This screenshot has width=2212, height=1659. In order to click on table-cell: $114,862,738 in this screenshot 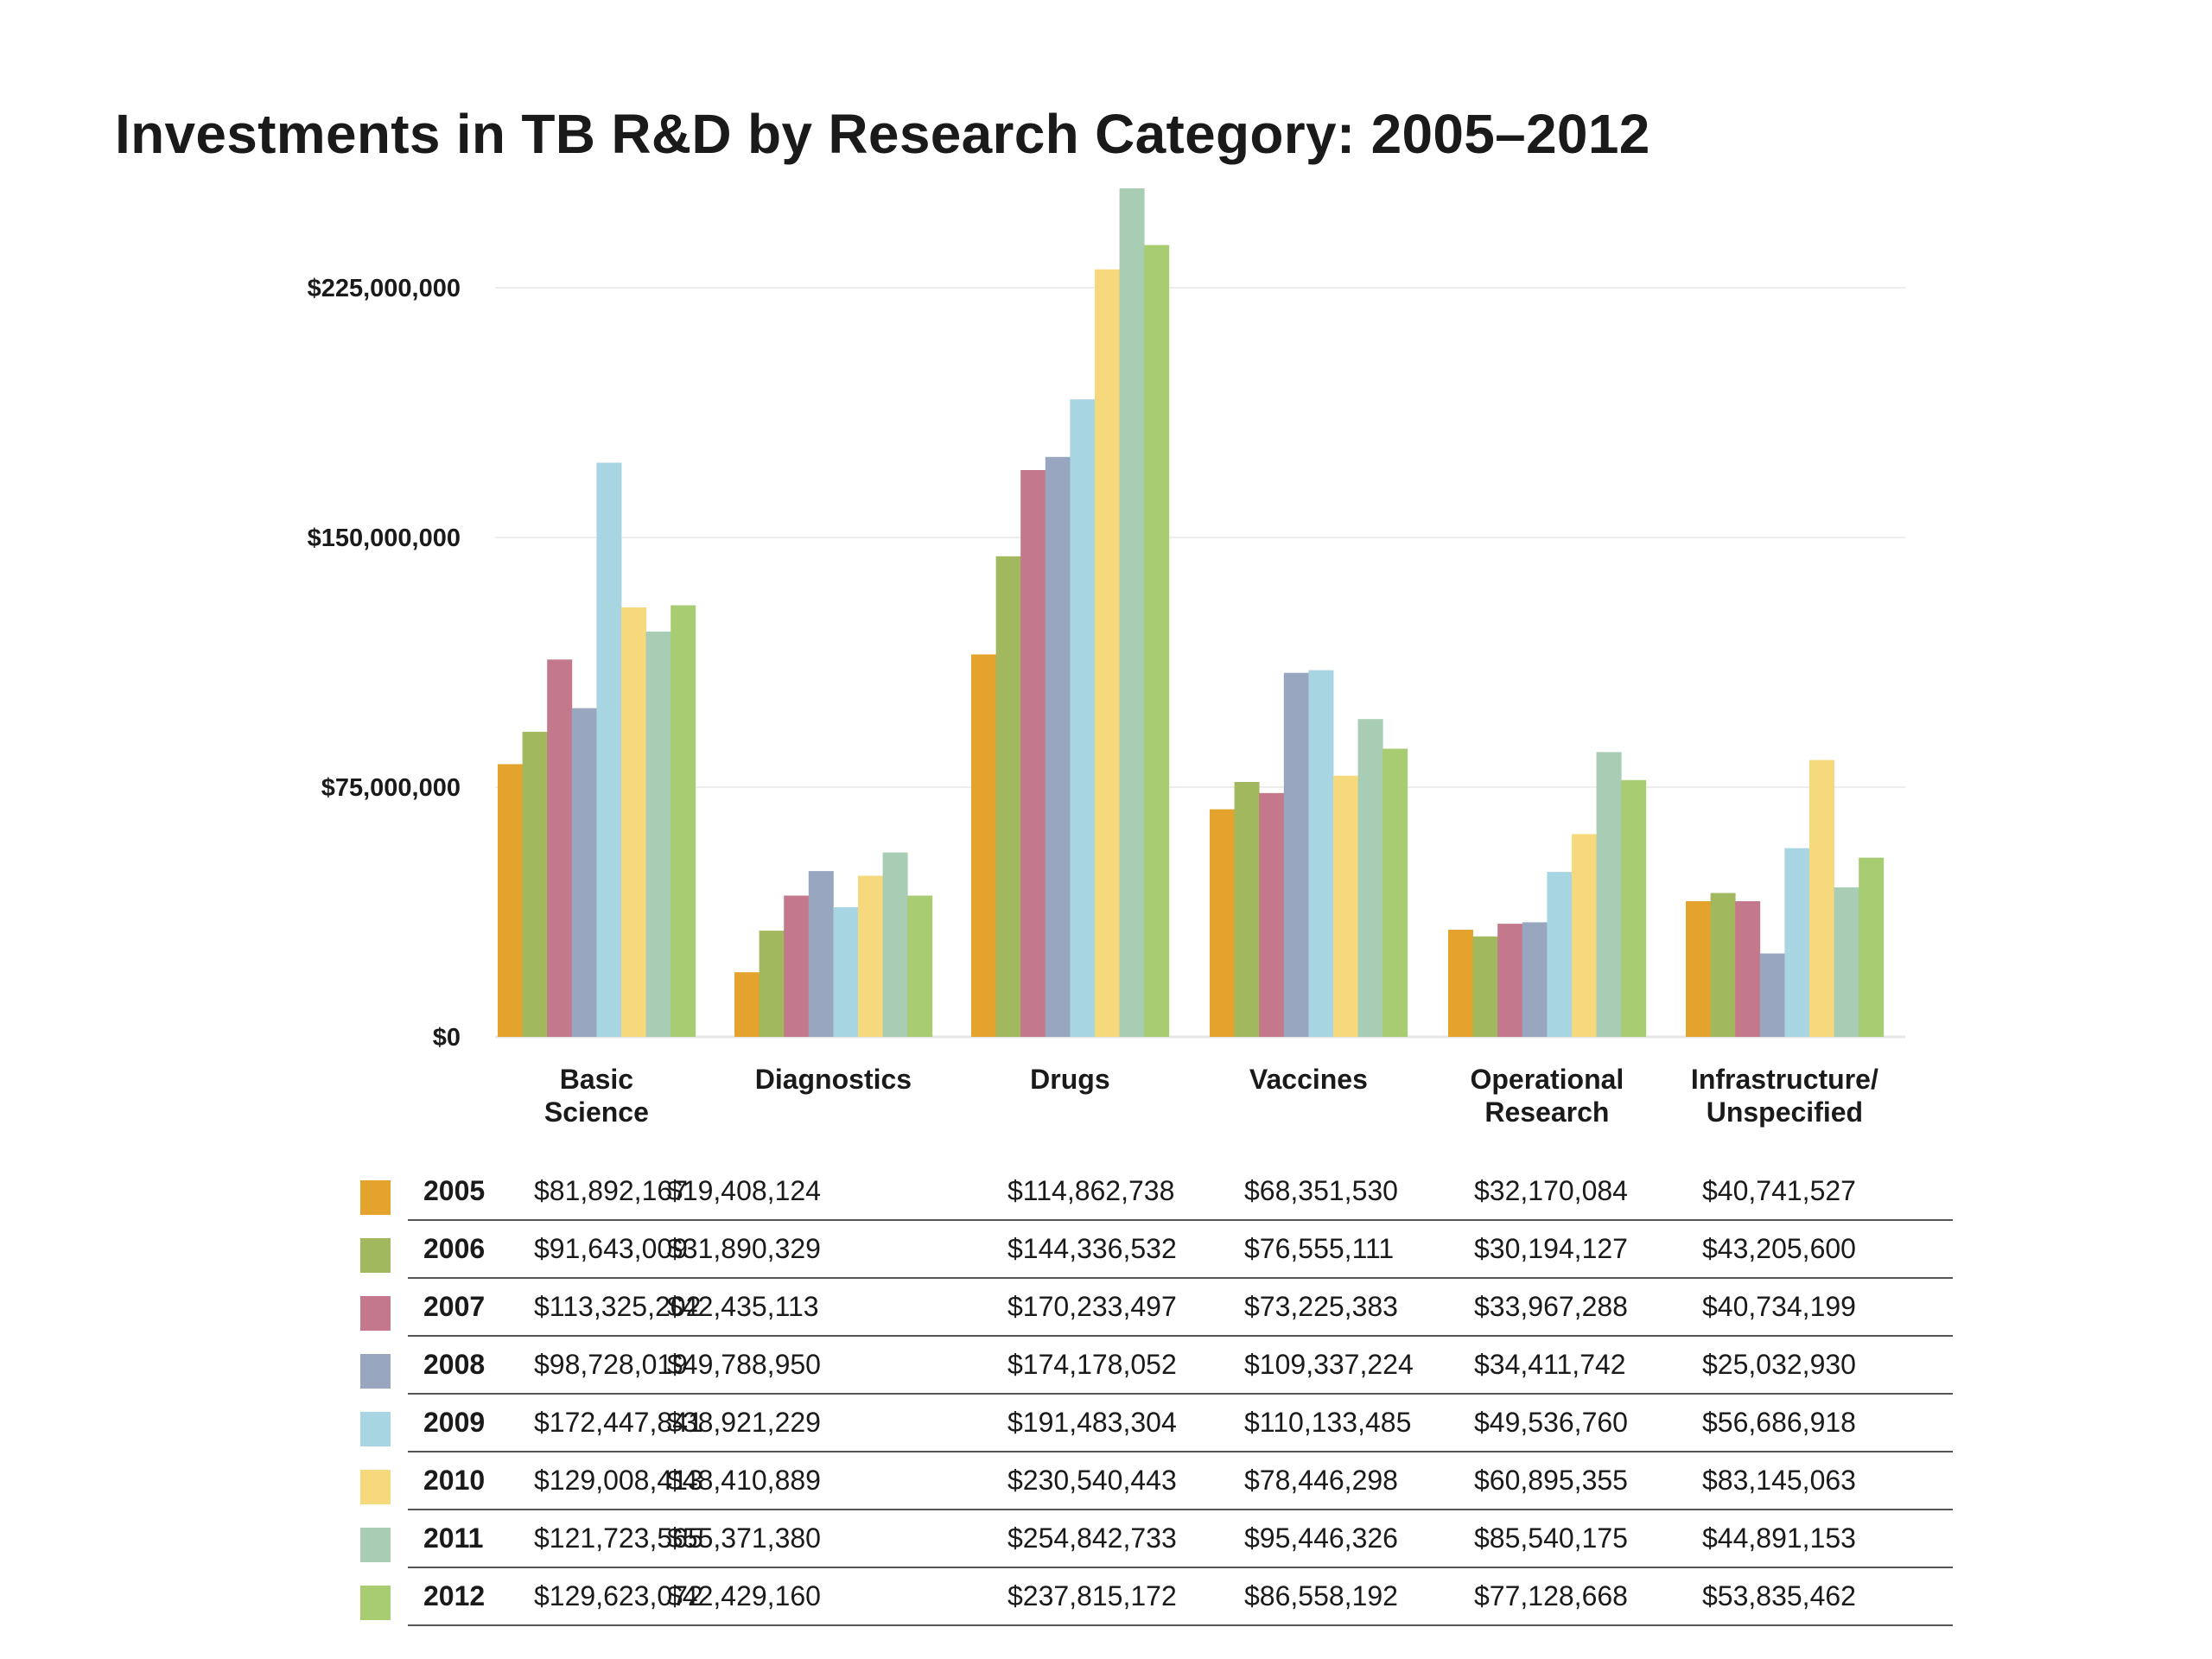, I will do `click(1090, 1190)`.